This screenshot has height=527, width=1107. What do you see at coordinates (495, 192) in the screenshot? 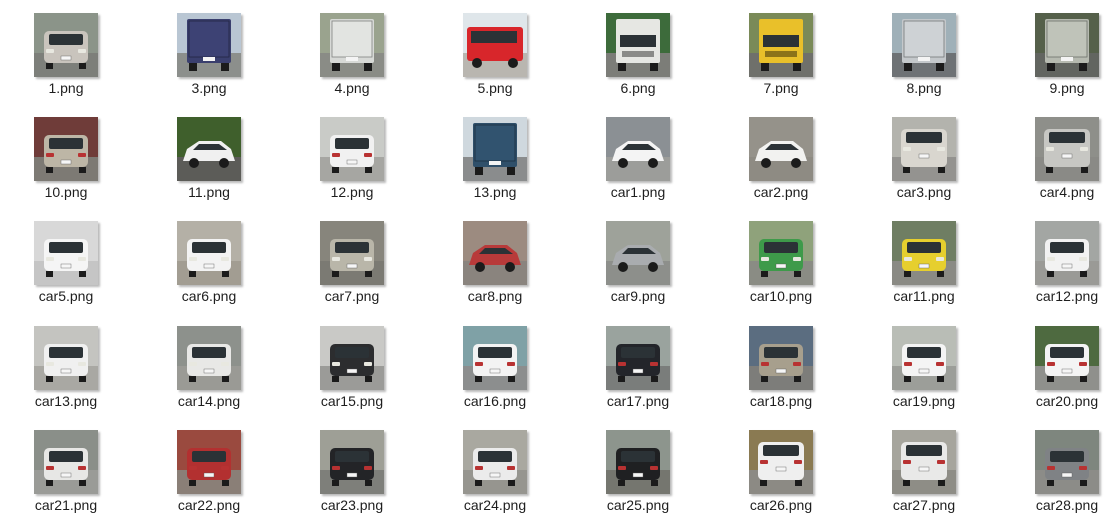
I see `file-name-label: 13.png` at bounding box center [495, 192].